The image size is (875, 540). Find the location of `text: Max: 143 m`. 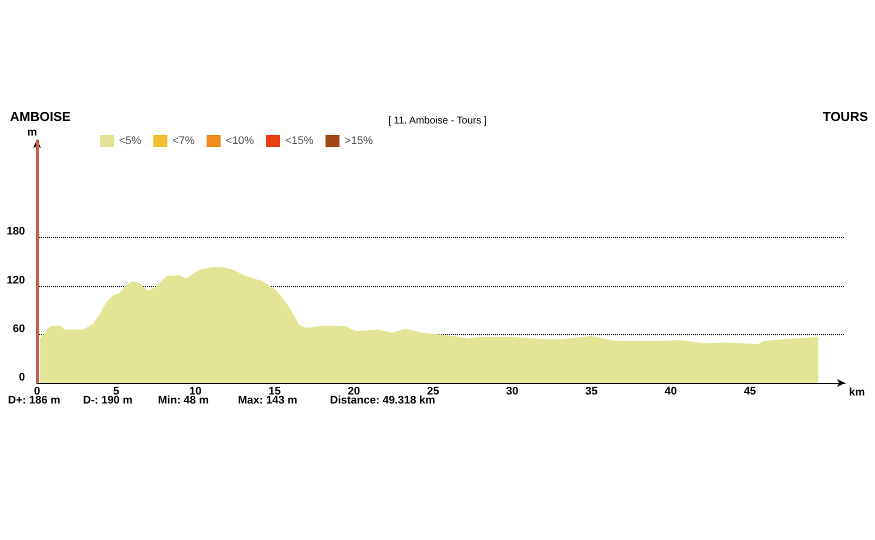

text: Max: 143 m is located at coordinates (268, 400).